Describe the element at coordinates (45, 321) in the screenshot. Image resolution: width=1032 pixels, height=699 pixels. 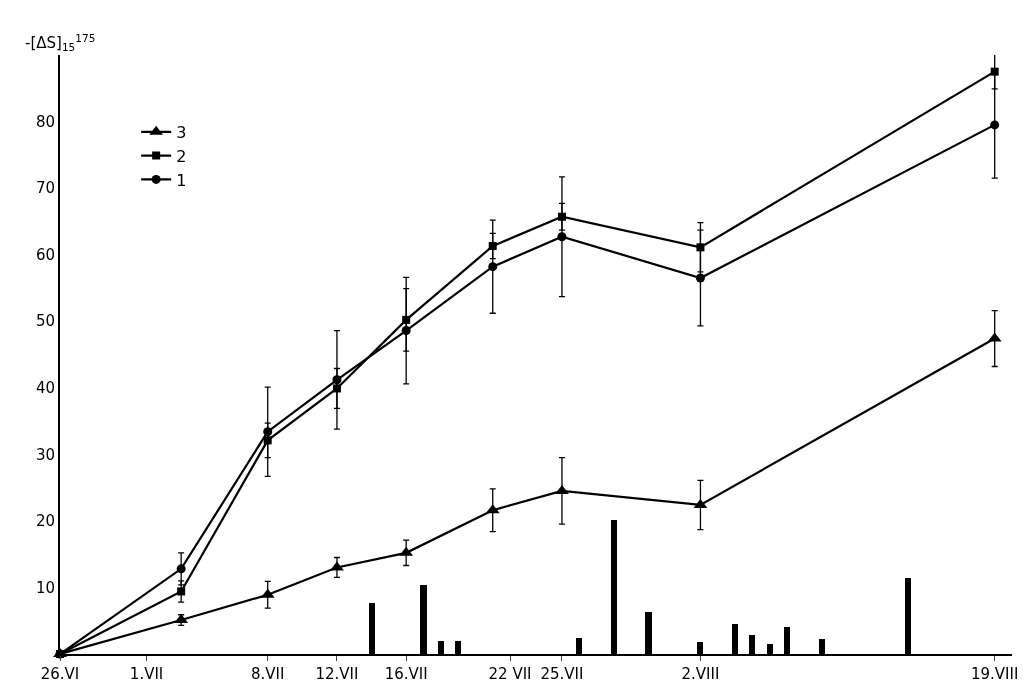
I see `y-tick-label: 50` at that location.